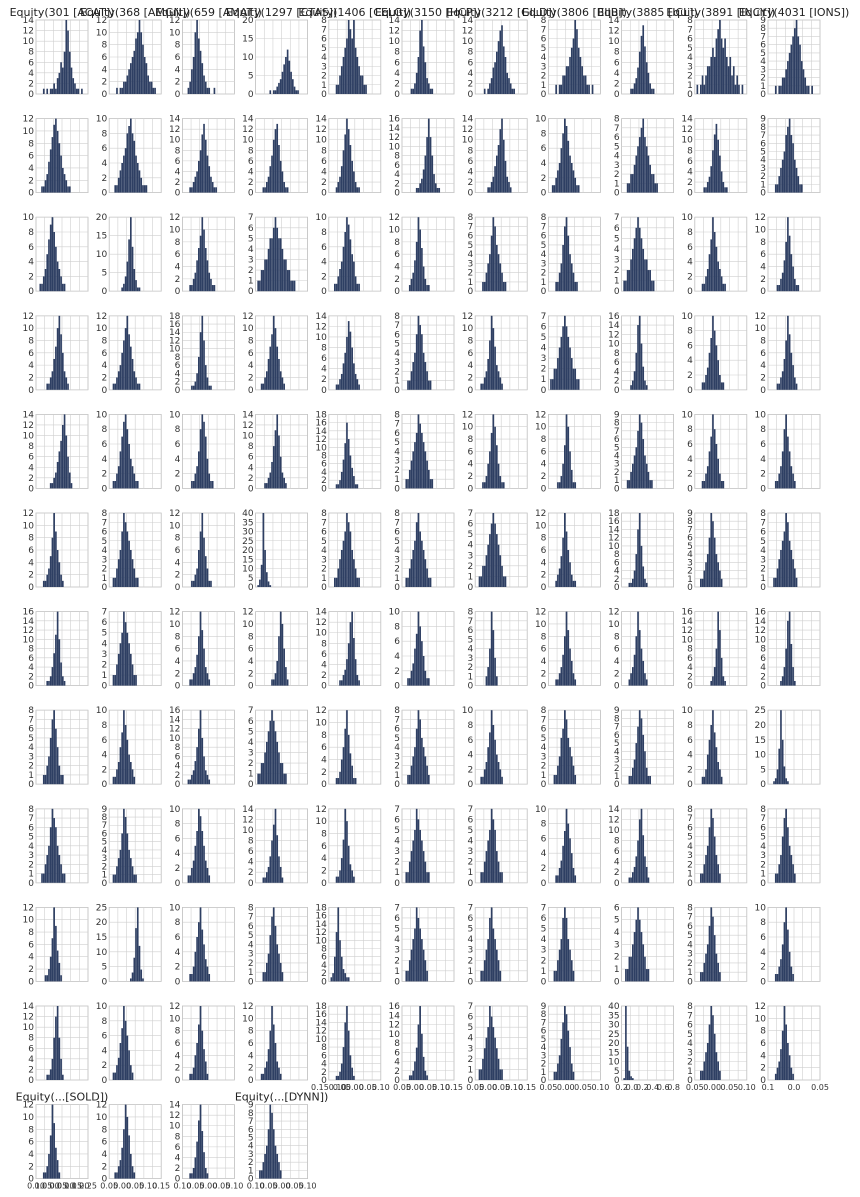  Describe the element at coordinates (29, 329) in the screenshot. I see `y-tick-label: 10` at that location.